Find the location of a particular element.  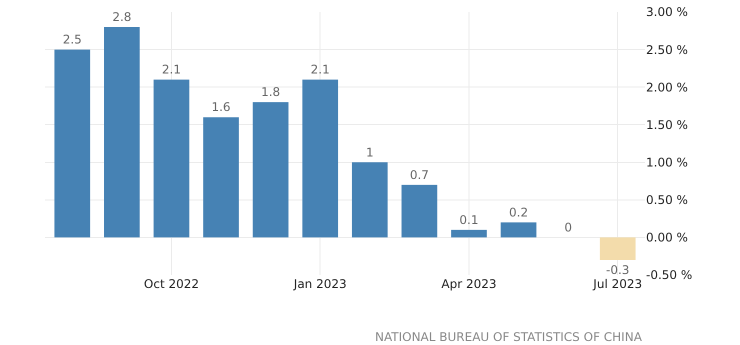

data-label: 2.5 is located at coordinates (72, 39).